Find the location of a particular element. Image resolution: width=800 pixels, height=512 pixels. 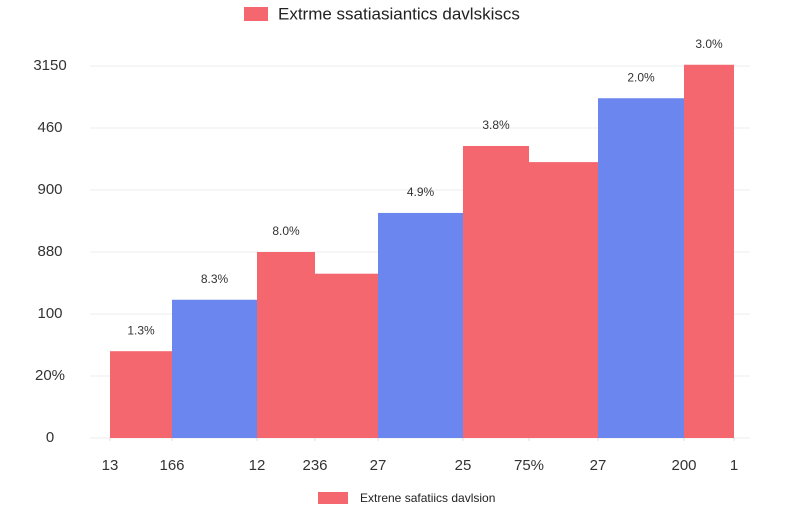

x-tick-label: 25 is located at coordinates (463, 465).